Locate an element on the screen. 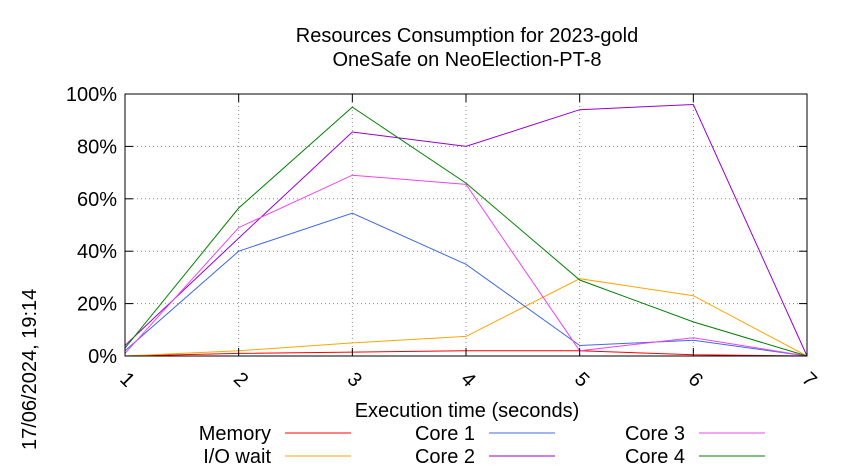 The image size is (850, 475). chart-title-line-2: OneSafe on NeoElection-PT-8 is located at coordinates (466, 60).